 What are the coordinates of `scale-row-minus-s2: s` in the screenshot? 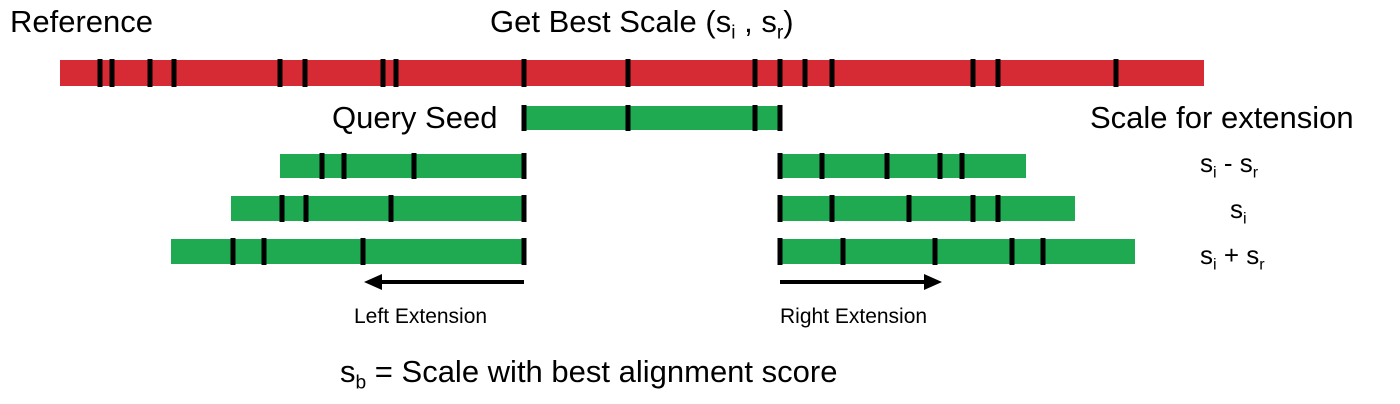 It's located at (1246, 163).